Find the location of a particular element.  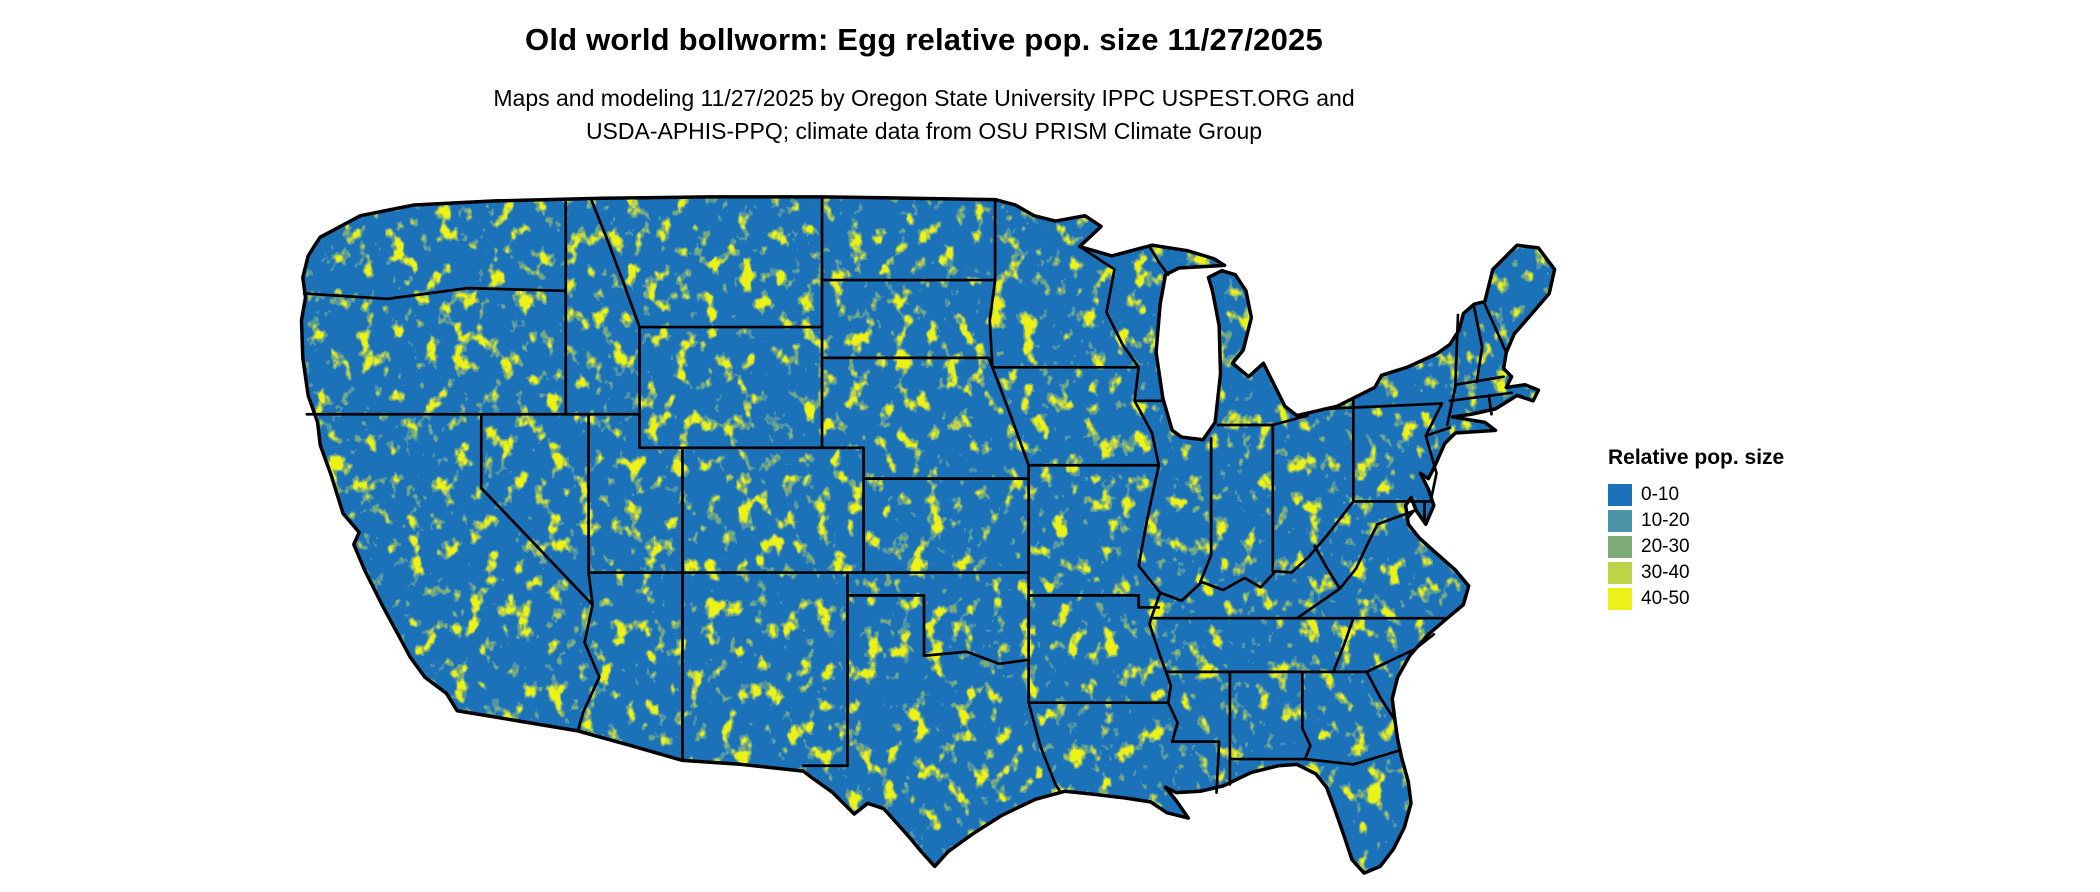

legend-label: 40-50 is located at coordinates (1665, 598).